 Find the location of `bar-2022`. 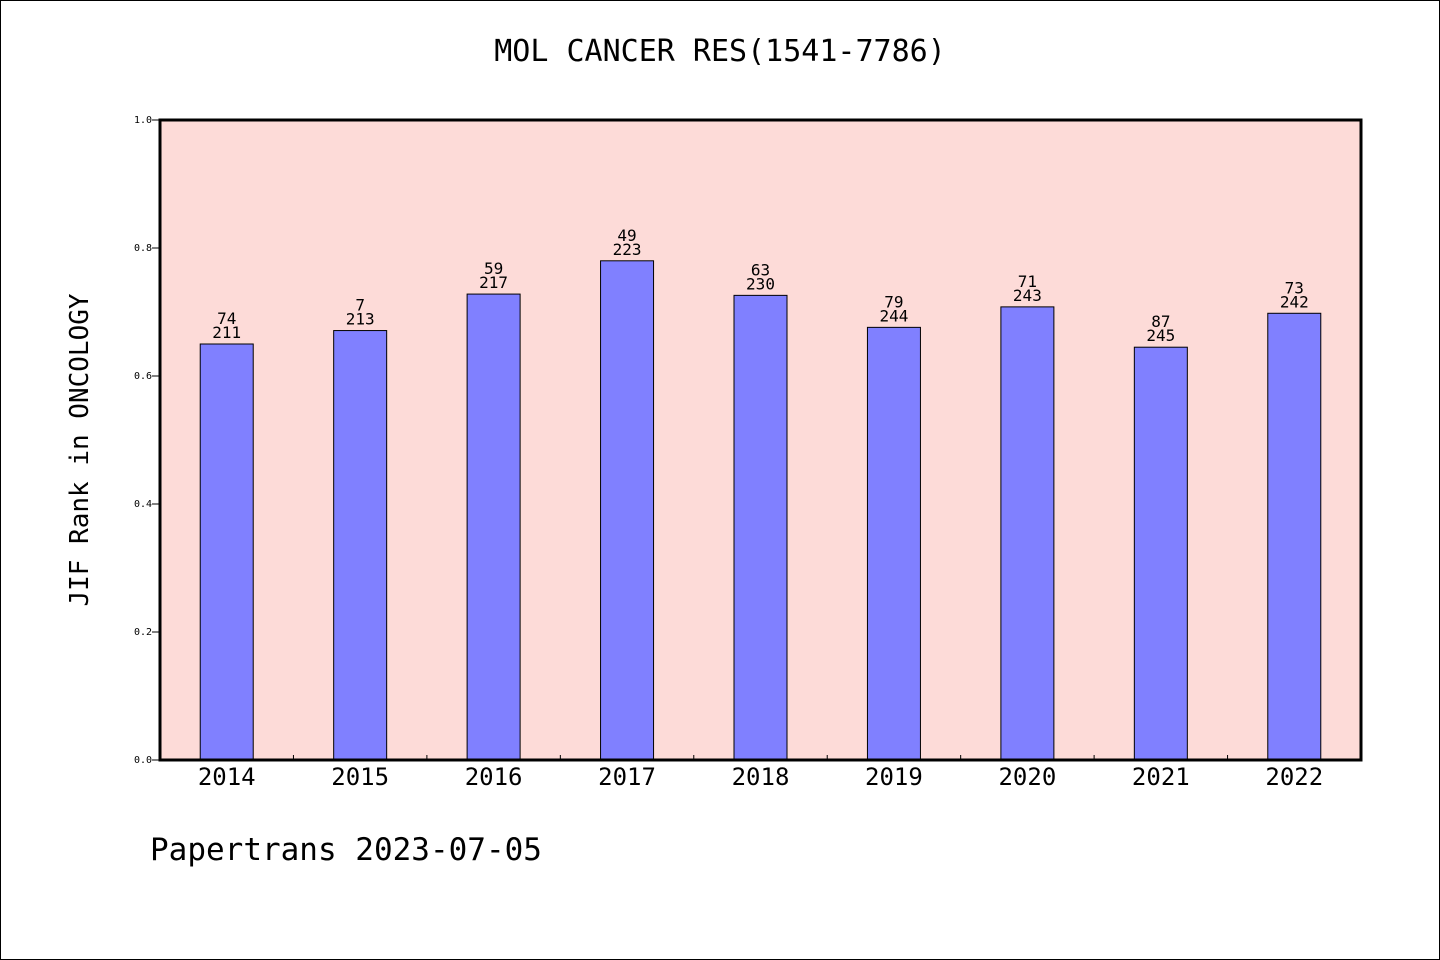

bar-2022 is located at coordinates (1294, 536).